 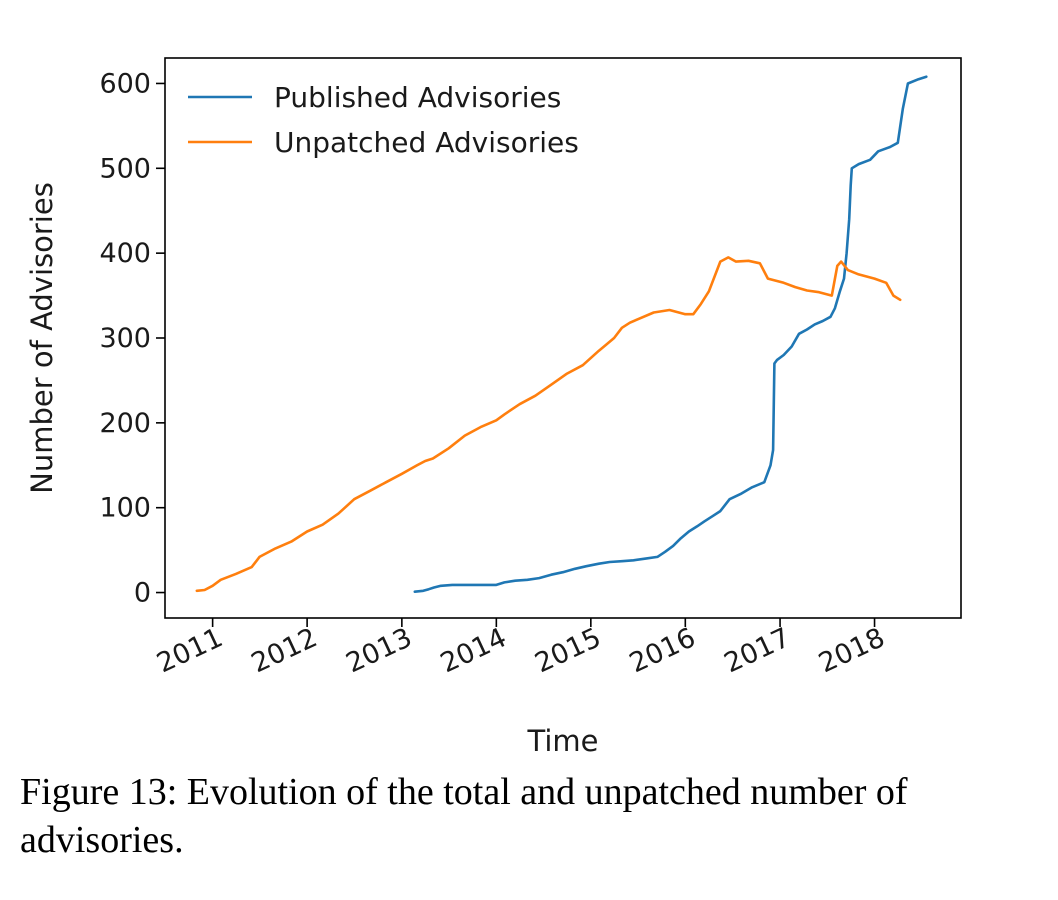 I want to click on x-tick-label: 2017, so click(x=757, y=650).